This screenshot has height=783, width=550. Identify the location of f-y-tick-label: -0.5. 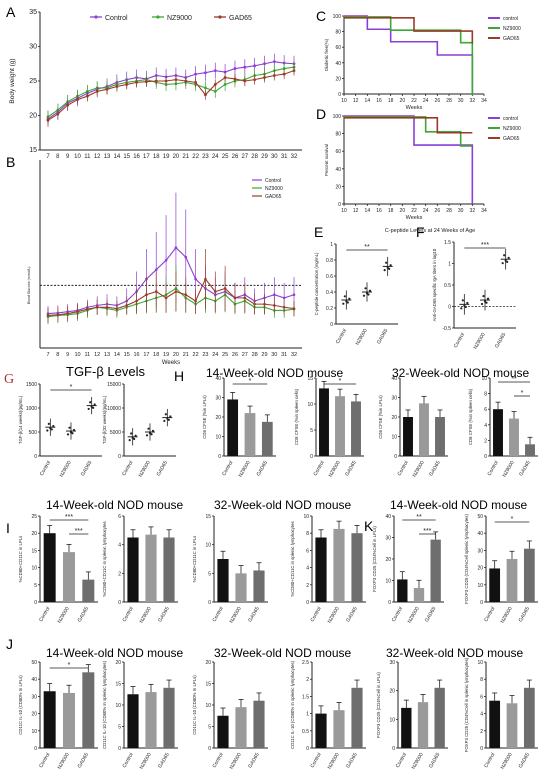
(446, 329).